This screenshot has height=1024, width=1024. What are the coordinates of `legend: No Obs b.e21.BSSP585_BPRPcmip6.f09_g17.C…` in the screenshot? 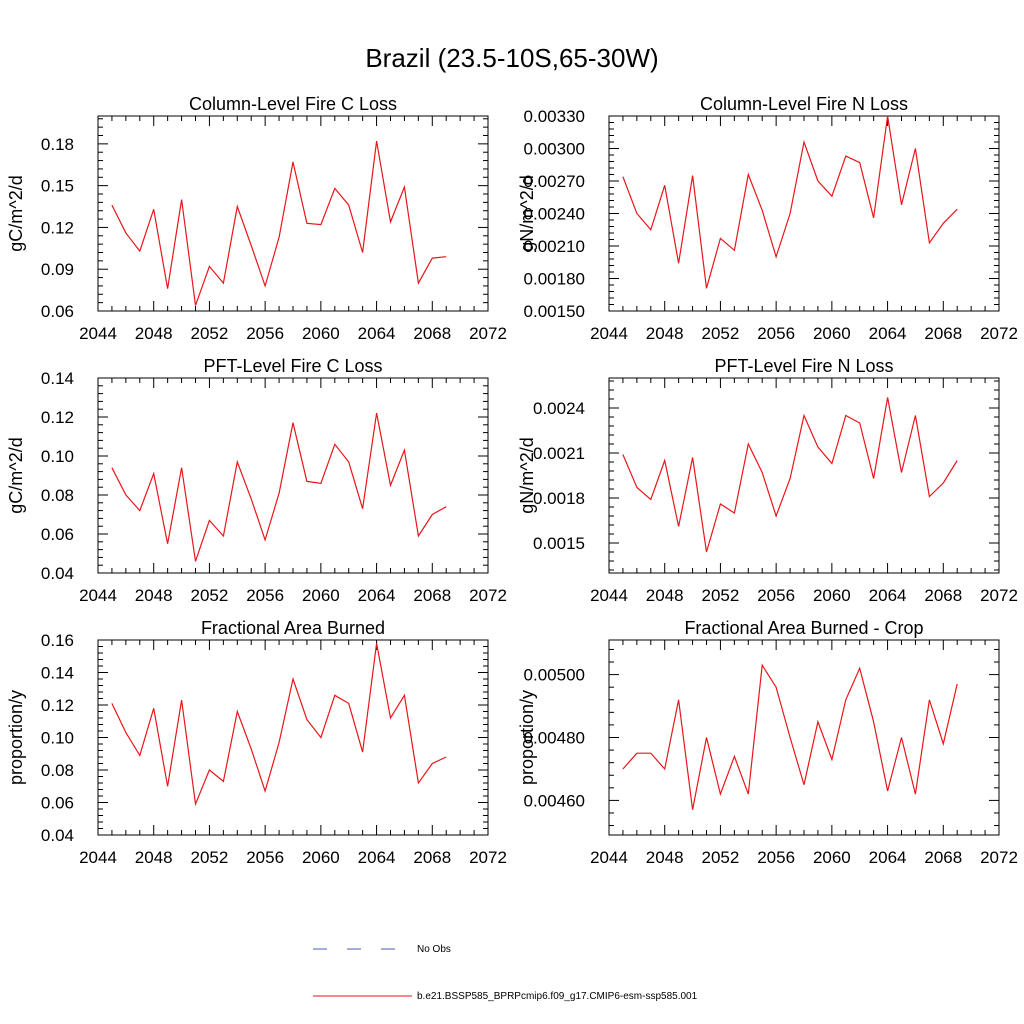 It's located at (505, 973).